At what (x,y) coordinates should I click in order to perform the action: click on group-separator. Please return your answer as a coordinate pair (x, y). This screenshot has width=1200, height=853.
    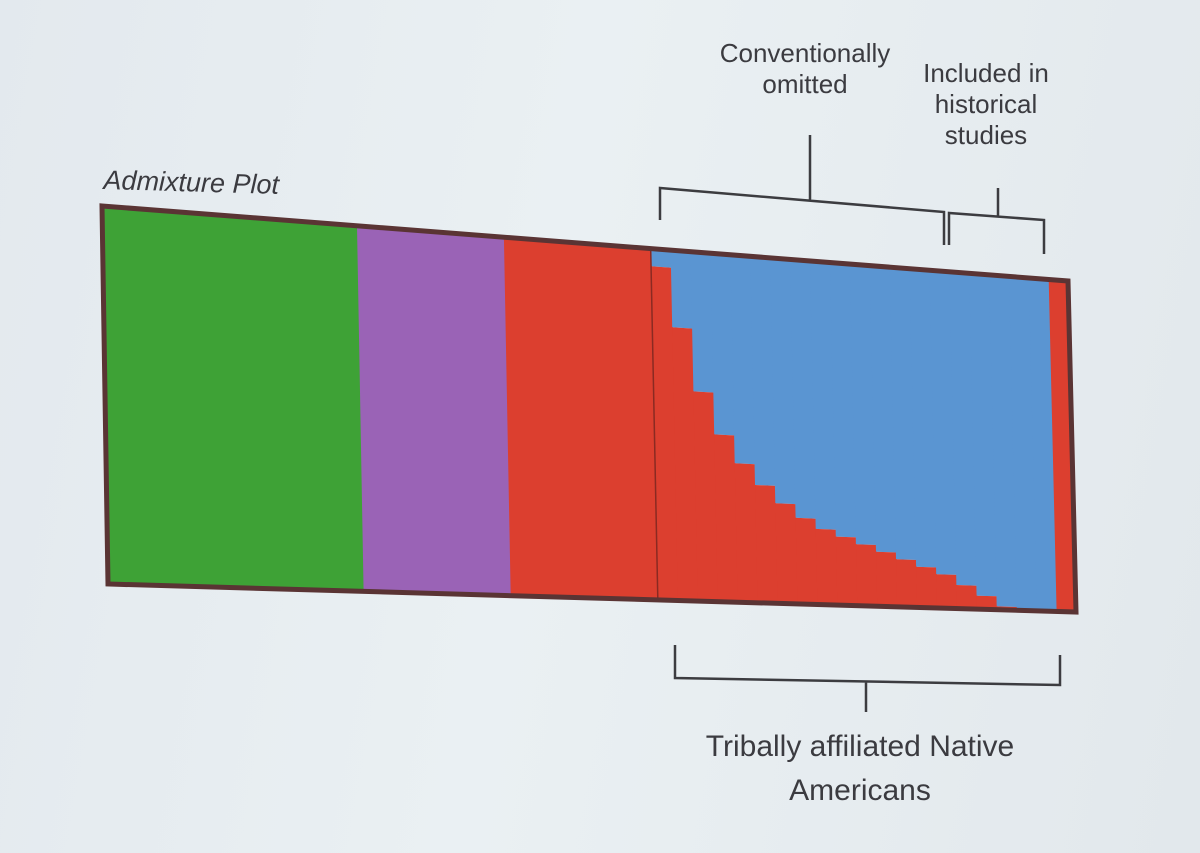
    Looking at the image, I should click on (654, 424).